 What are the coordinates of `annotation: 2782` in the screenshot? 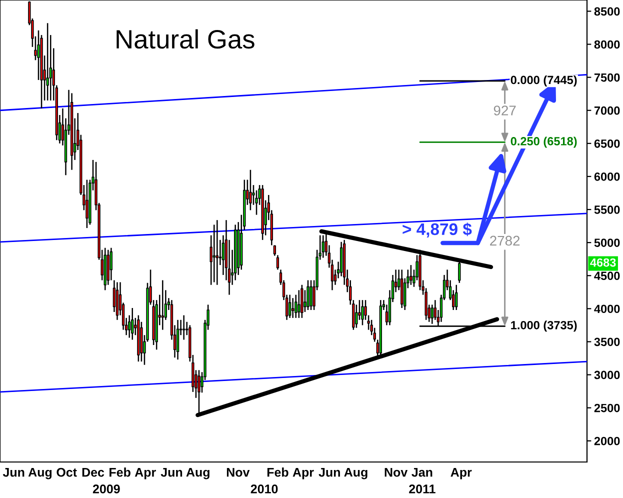 It's located at (505, 241).